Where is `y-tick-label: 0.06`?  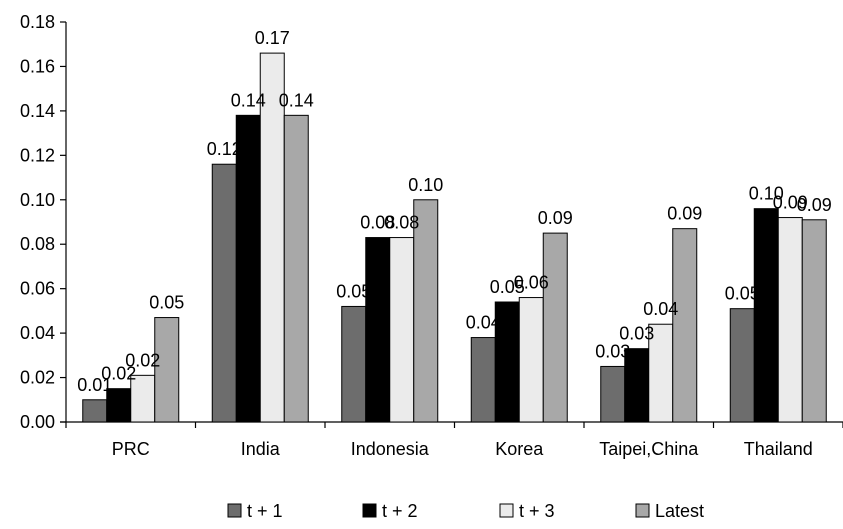
y-tick-label: 0.06 is located at coordinates (37, 289).